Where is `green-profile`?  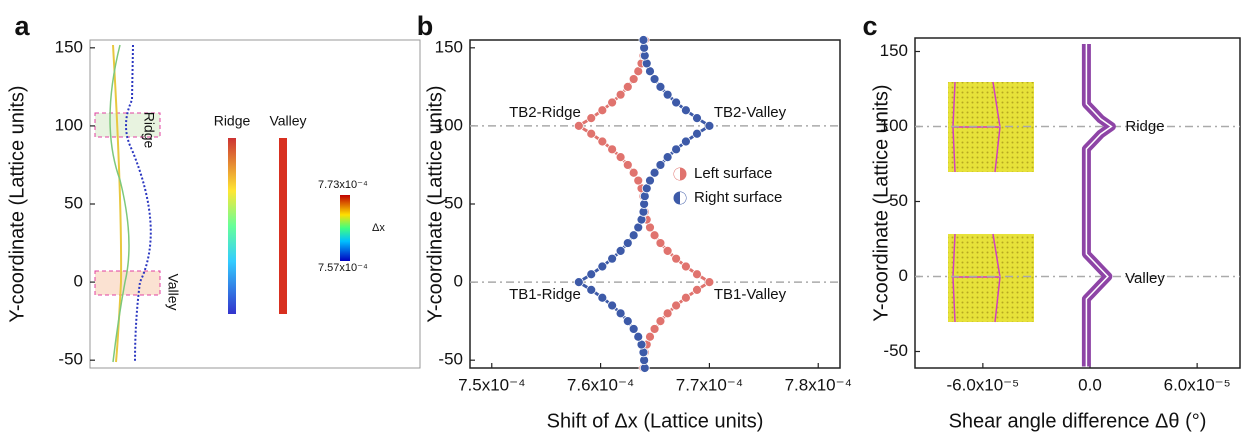 green-profile is located at coordinates (119, 203).